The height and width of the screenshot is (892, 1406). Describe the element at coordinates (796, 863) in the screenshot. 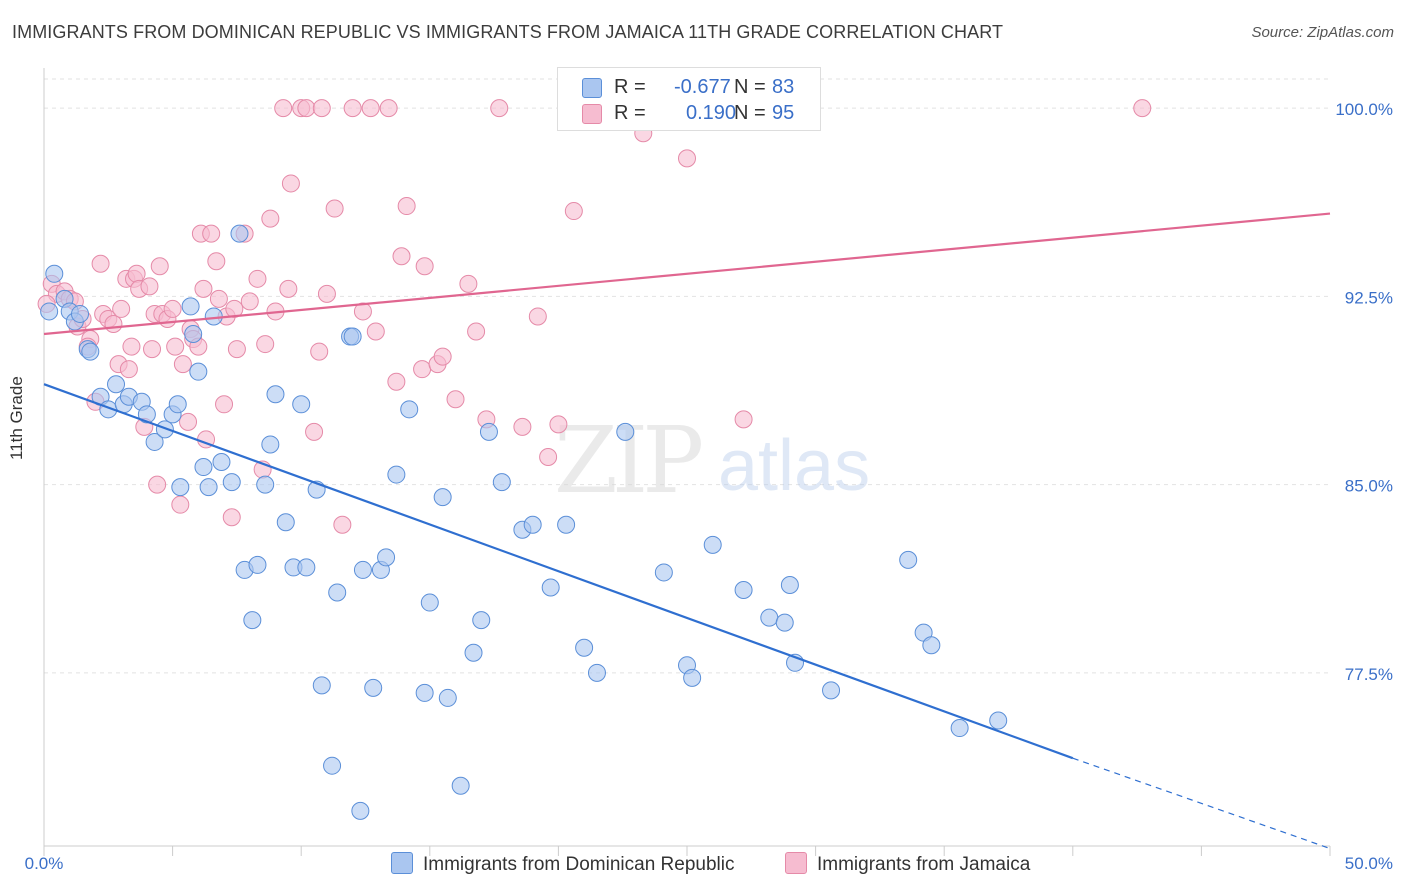

I see `legend-swatch-pink` at that location.